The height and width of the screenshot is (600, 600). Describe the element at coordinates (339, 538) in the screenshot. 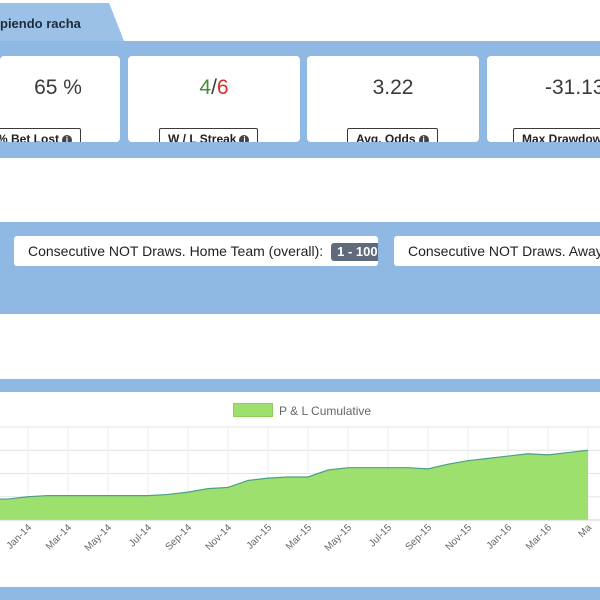

I see `x-tick-label: May-15` at that location.